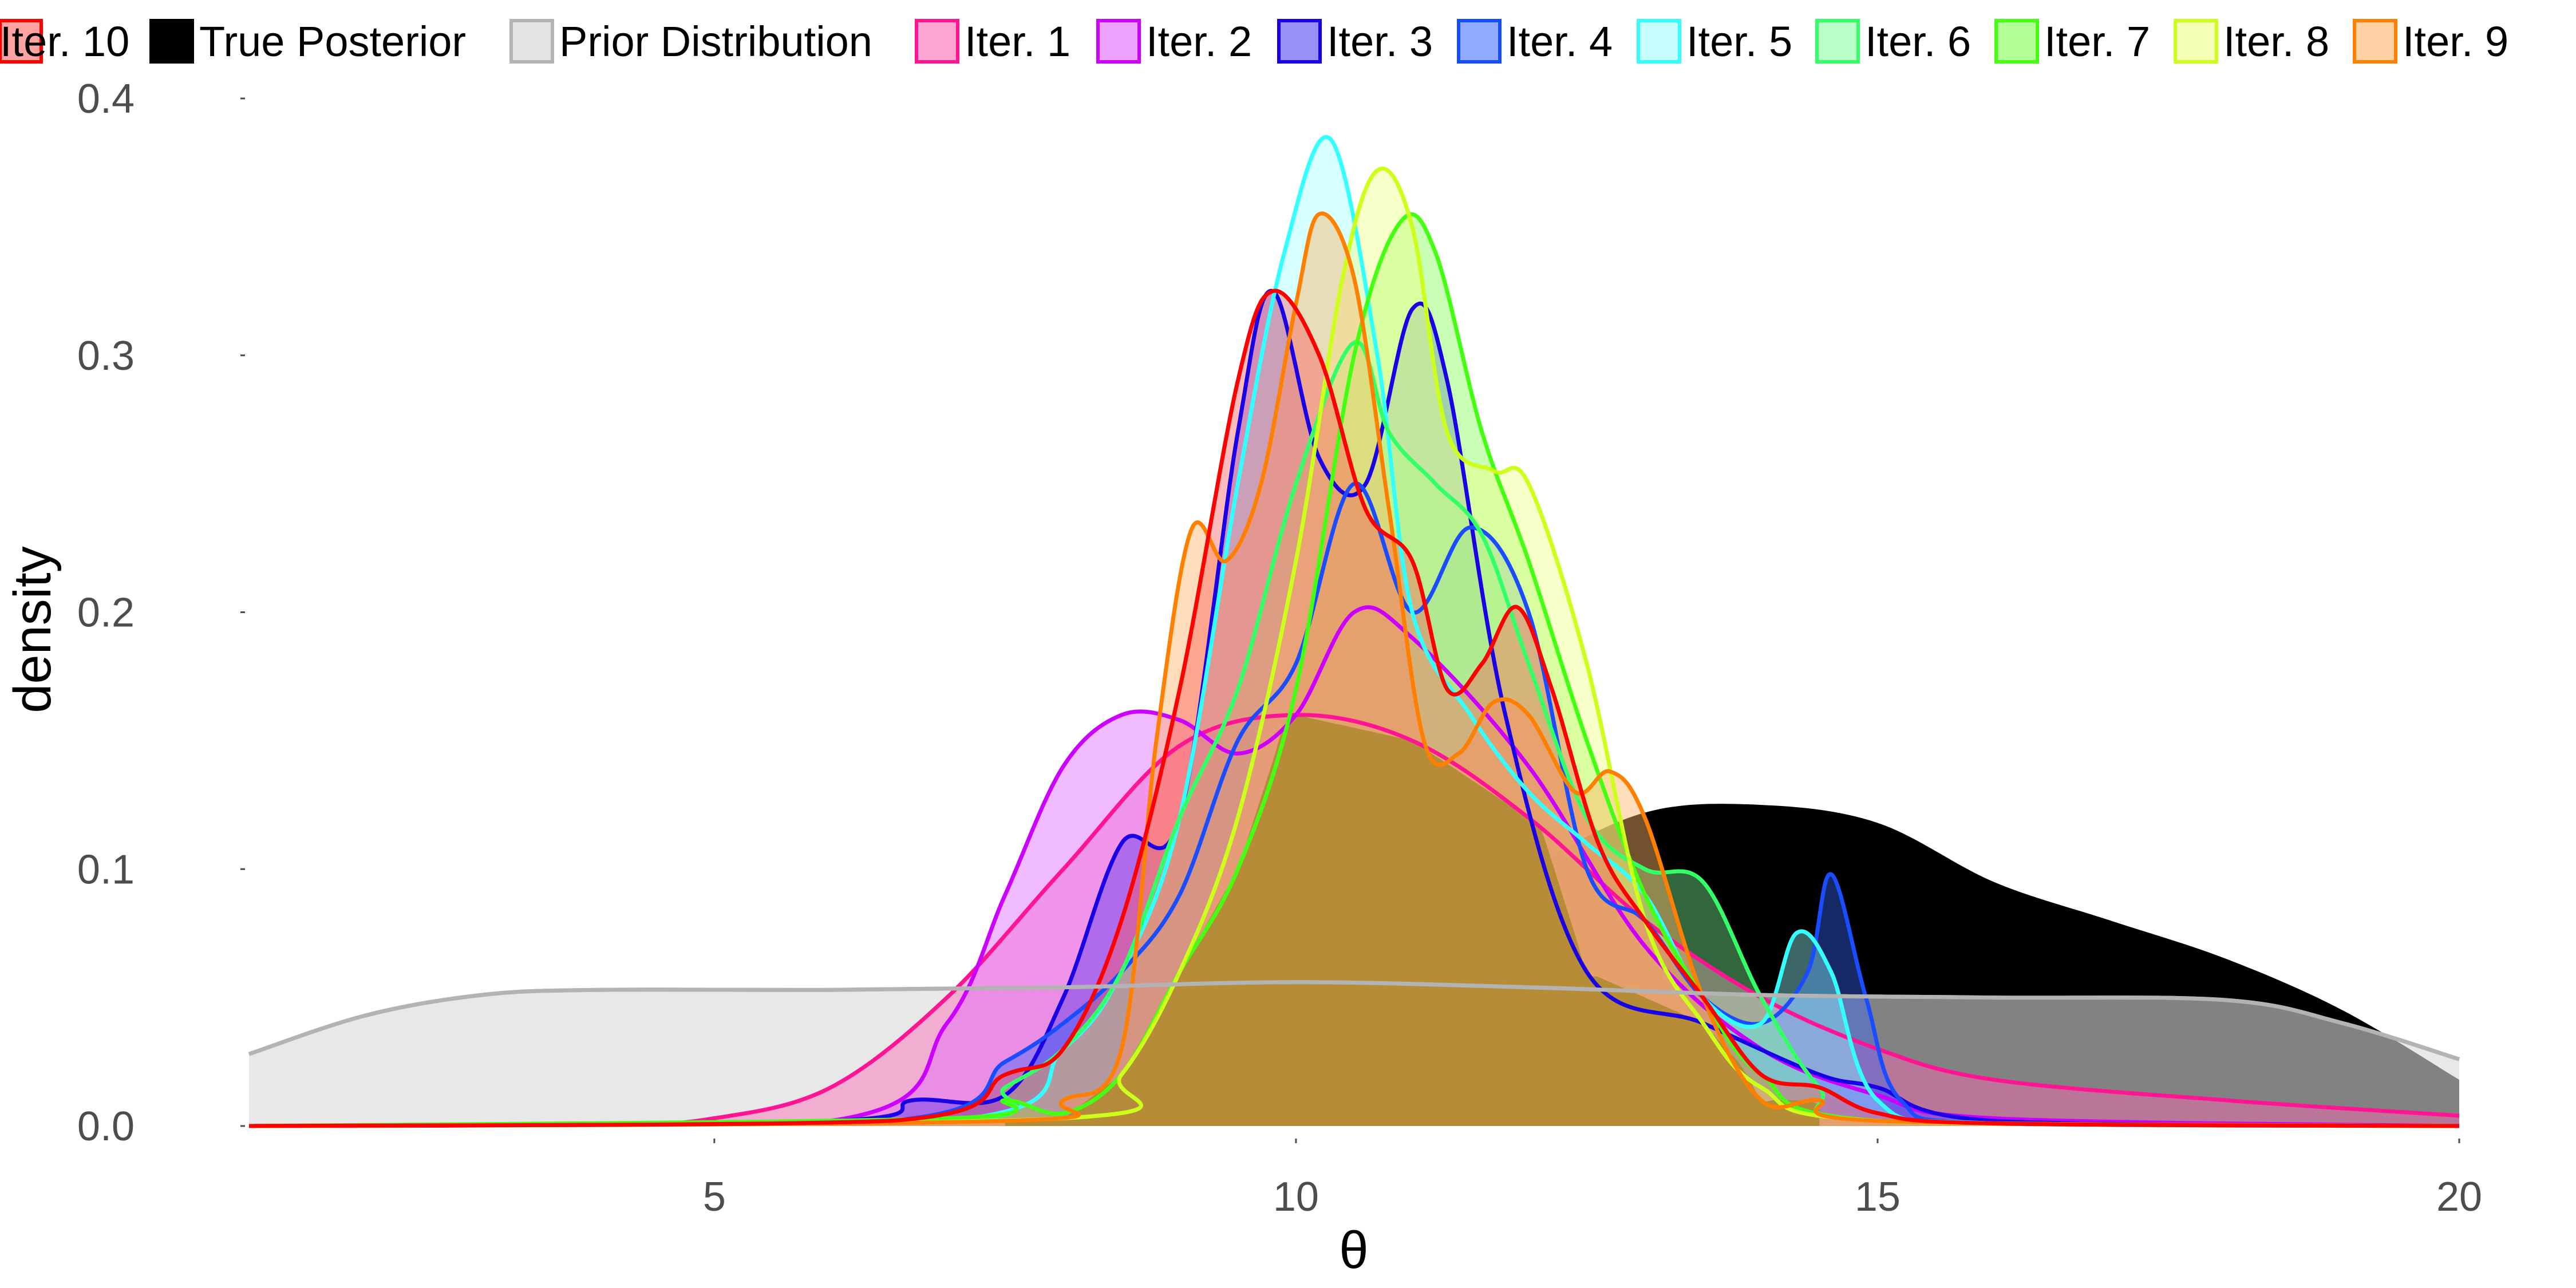  Describe the element at coordinates (106, 1126) in the screenshot. I see `y-tick-label: 0.0` at that location.